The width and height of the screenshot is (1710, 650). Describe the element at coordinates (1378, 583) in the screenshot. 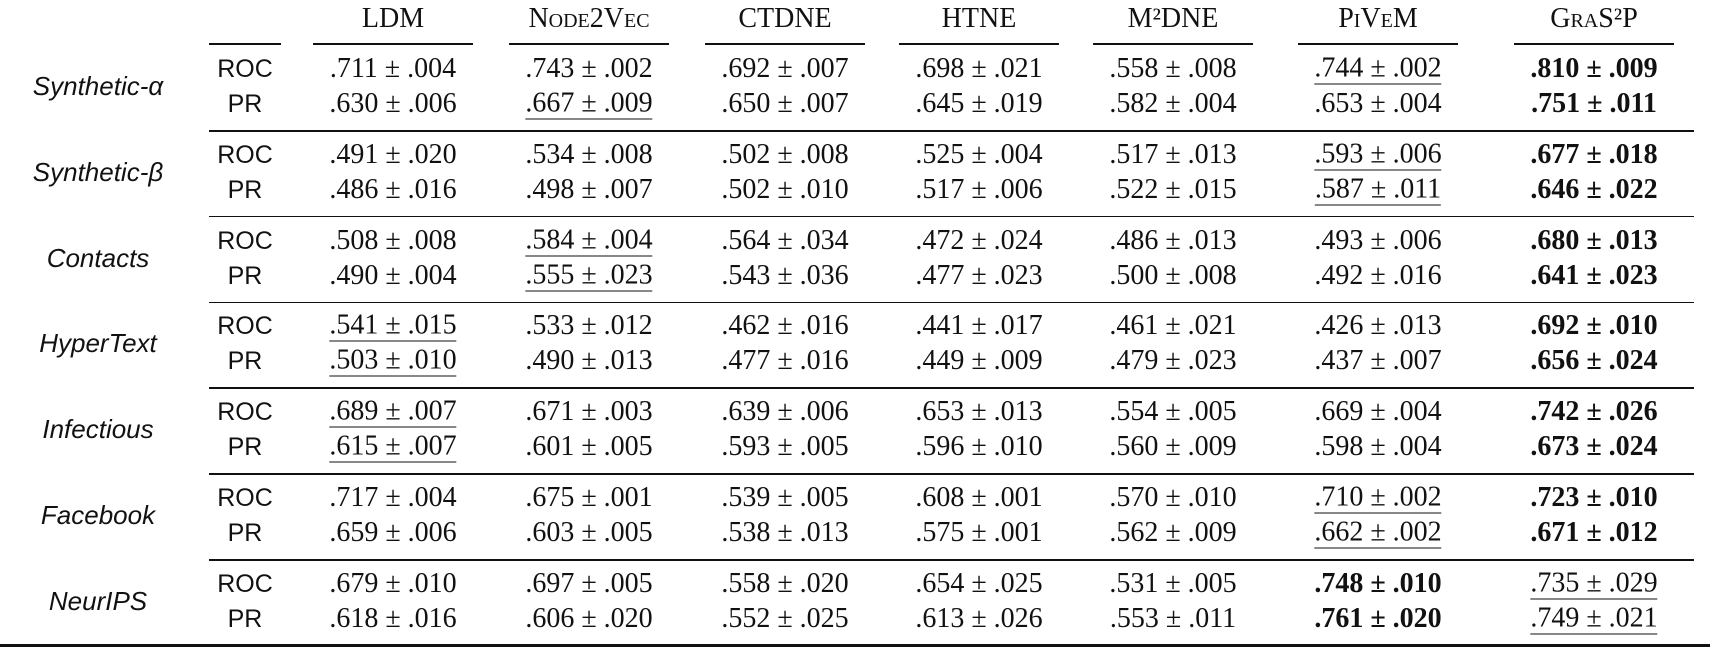

I see `cell: .748 ± .010` at that location.